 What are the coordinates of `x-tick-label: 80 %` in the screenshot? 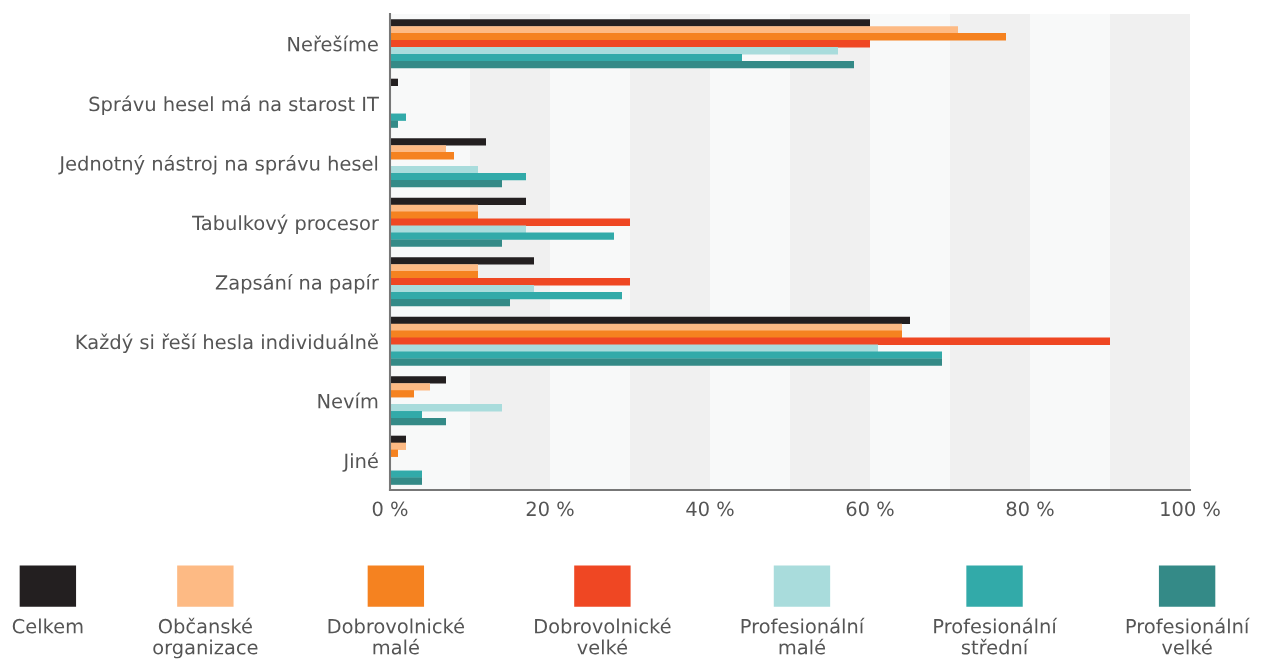 It's located at (1030, 509).